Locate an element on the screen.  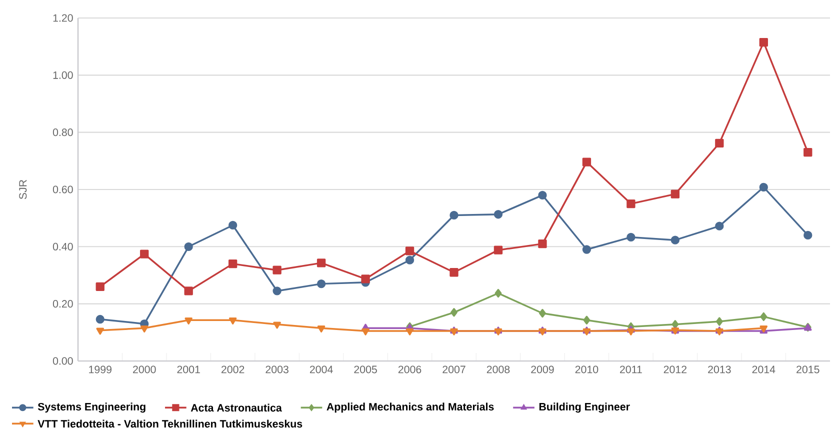
y-tick-label: 0.20 is located at coordinates (62, 304).